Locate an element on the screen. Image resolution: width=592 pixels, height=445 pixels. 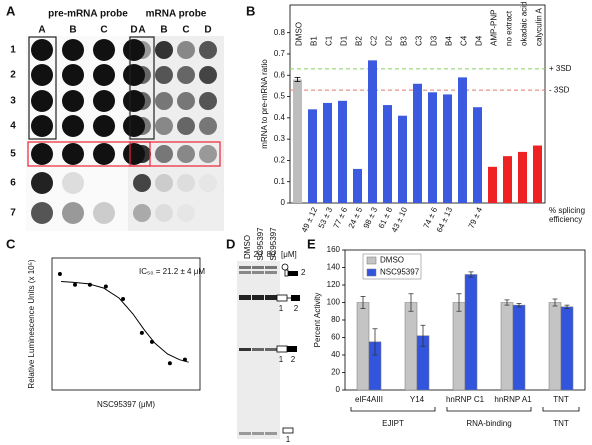
y-tick-label: 0.4 is located at coordinates (280, 117).